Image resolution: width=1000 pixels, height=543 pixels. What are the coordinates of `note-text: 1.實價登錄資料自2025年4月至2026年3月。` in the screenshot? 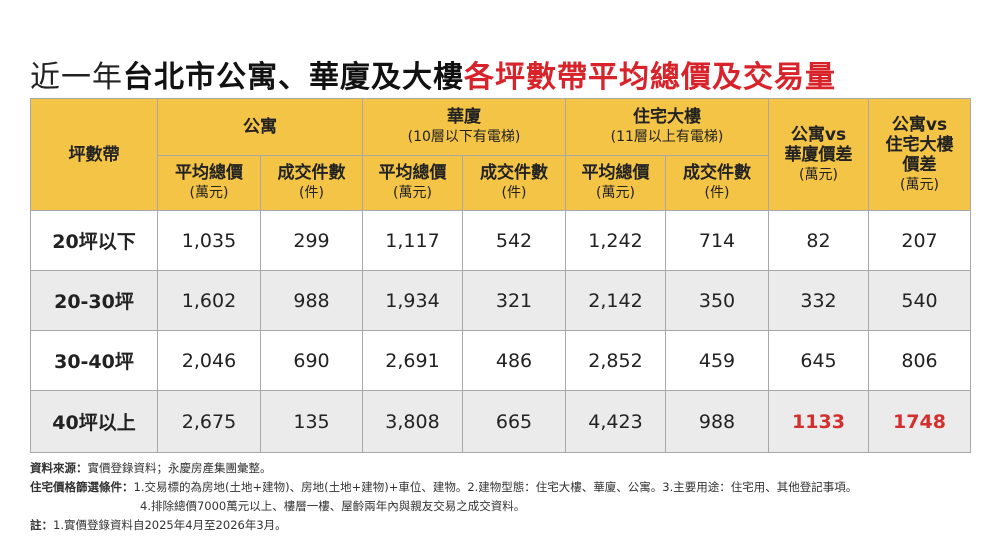 It's located at (170, 525).